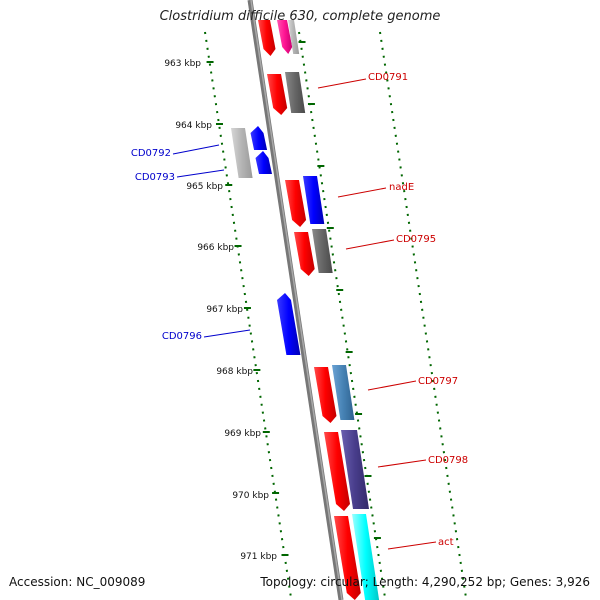 The height and width of the screenshot is (600, 600). Describe the element at coordinates (289, 324) in the screenshot. I see `gene-cd0796` at that location.